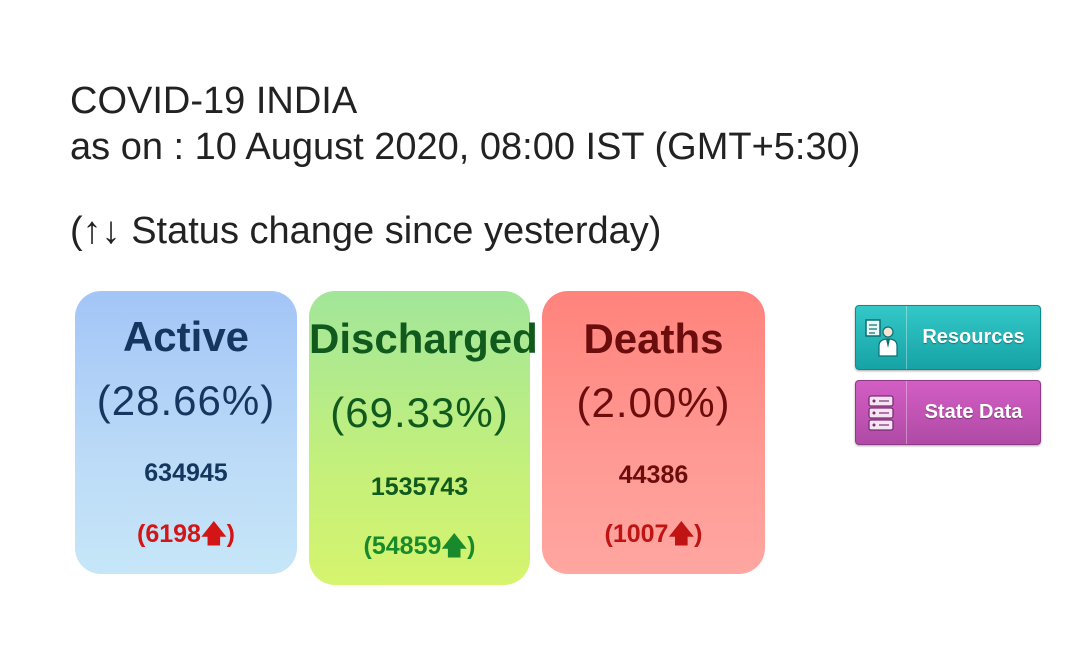  I want to click on discharged-count: 1535743, so click(419, 487).